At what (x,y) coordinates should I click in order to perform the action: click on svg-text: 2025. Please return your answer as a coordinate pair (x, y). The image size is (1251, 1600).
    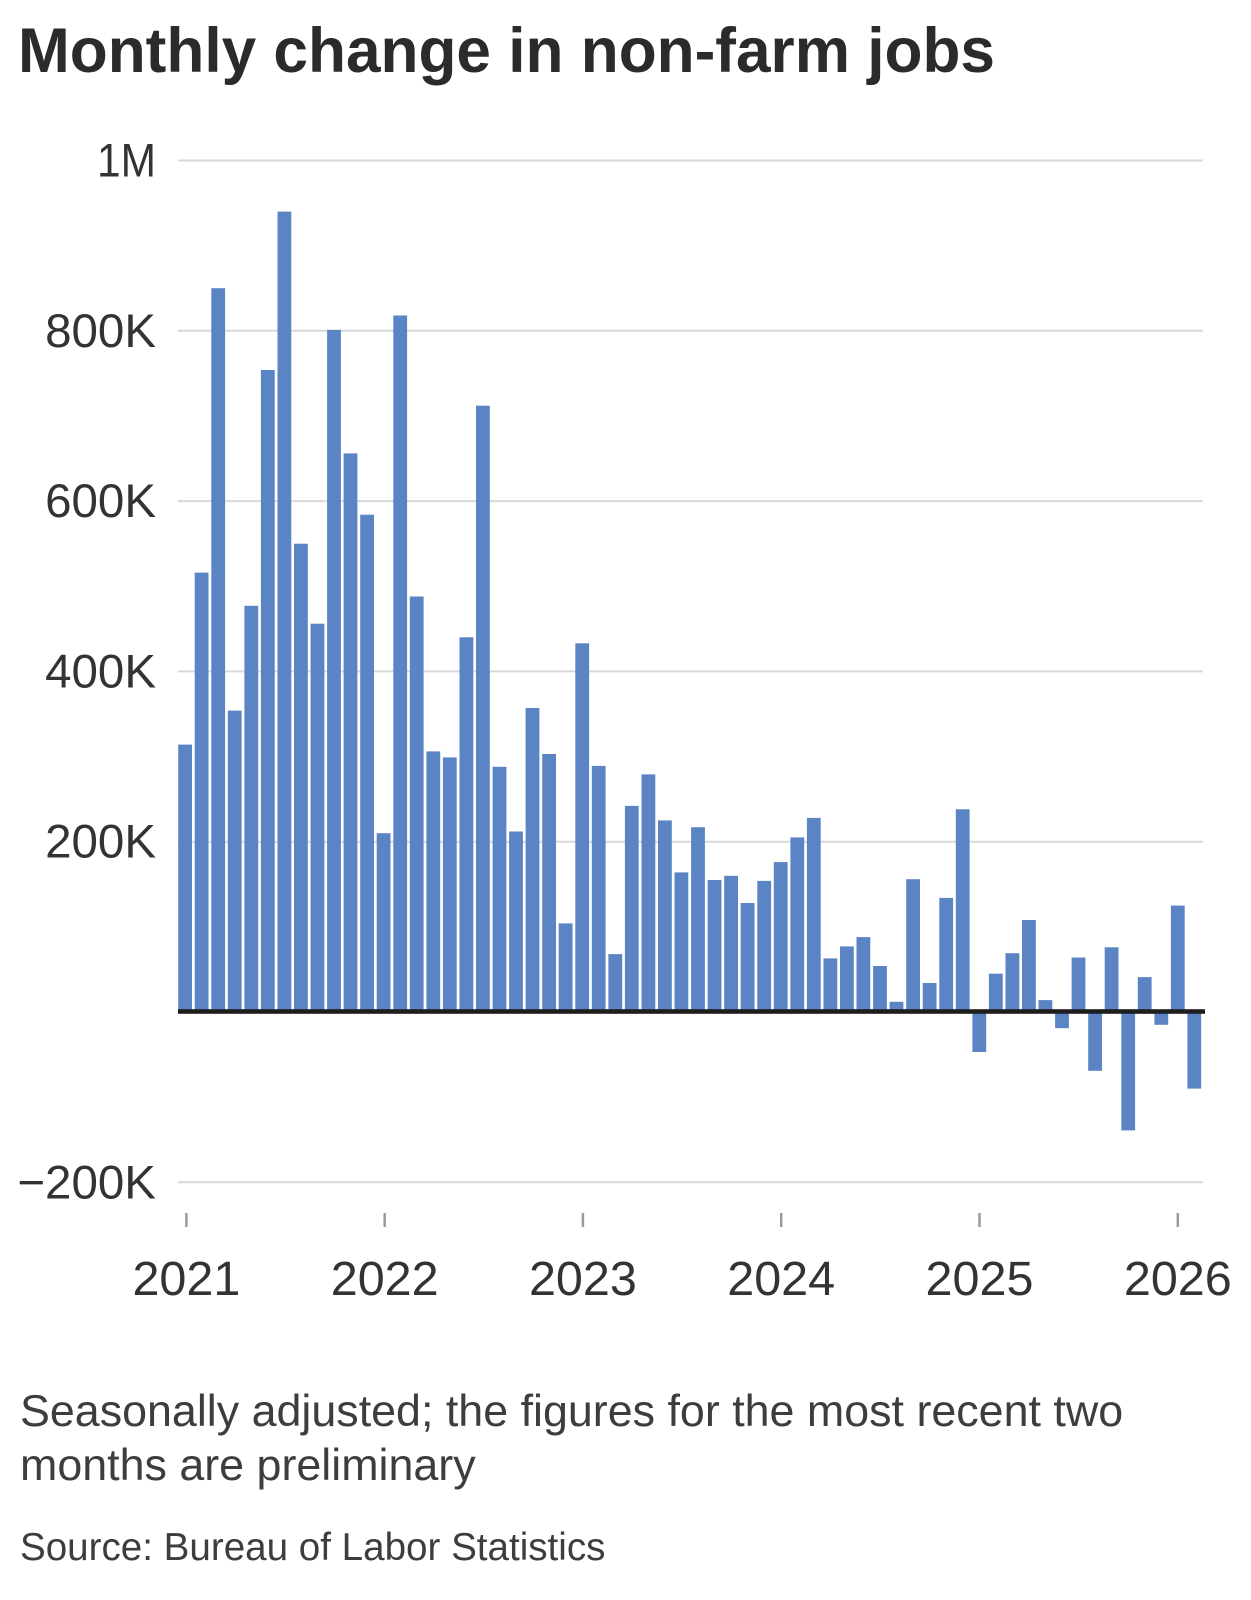
    Looking at the image, I should click on (980, 1279).